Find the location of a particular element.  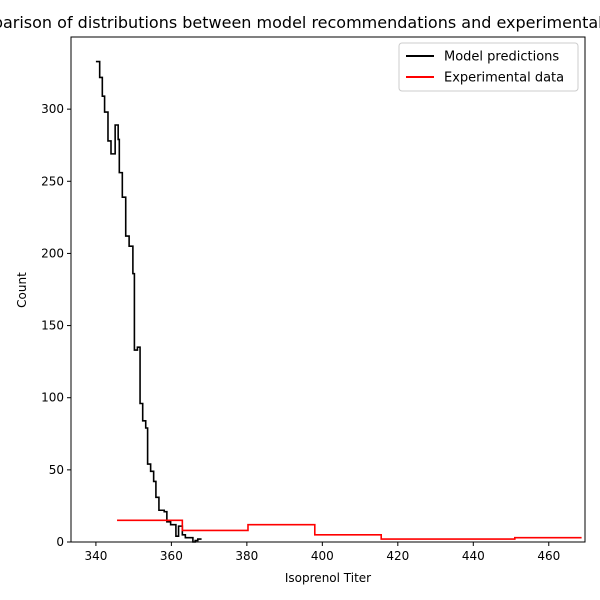

x-axis-label: Isoprenol Titer is located at coordinates (328, 578).